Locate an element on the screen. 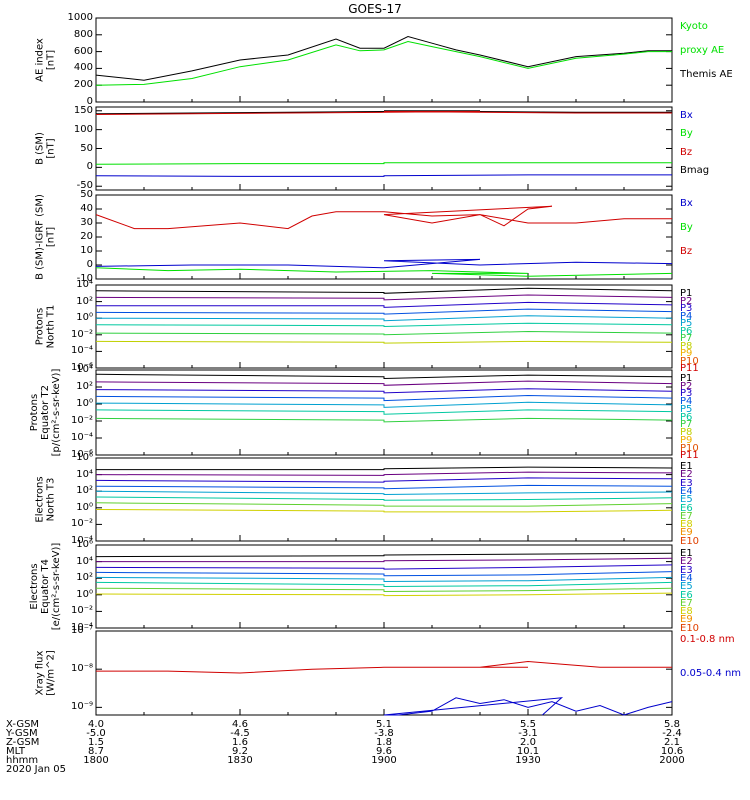 This screenshot has height=800, width=750. ytick-label-pn-4: 10⁻⁴ is located at coordinates (81, 351).